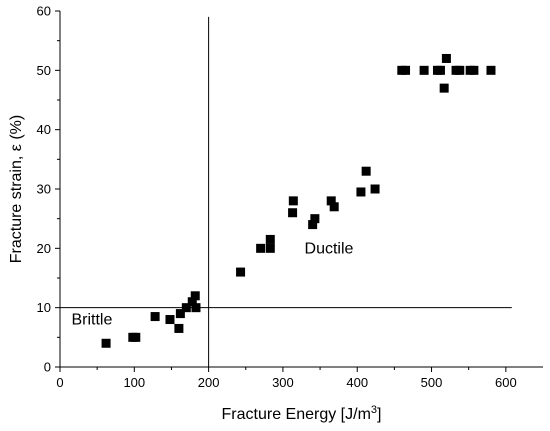  Describe the element at coordinates (47, 367) in the screenshot. I see `y-tick-label: 0` at that location.